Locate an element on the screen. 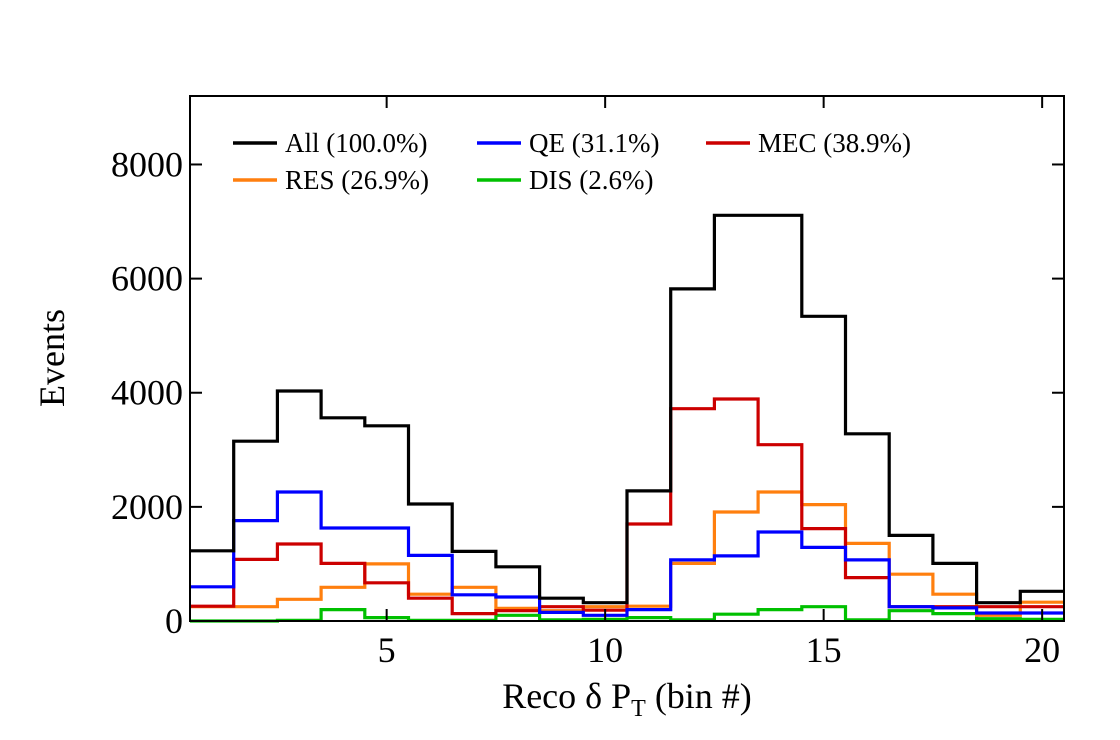 Image resolution: width=1120 pixels, height=740 pixels. x-axis-title: Reco δ PT (bin #) is located at coordinates (627, 699).